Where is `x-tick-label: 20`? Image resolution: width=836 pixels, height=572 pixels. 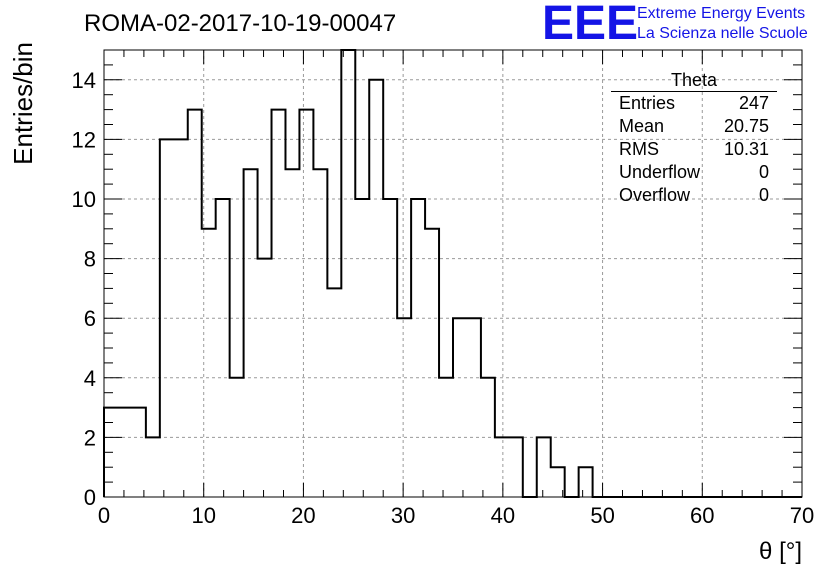 x-tick-label: 20 is located at coordinates (303, 515).